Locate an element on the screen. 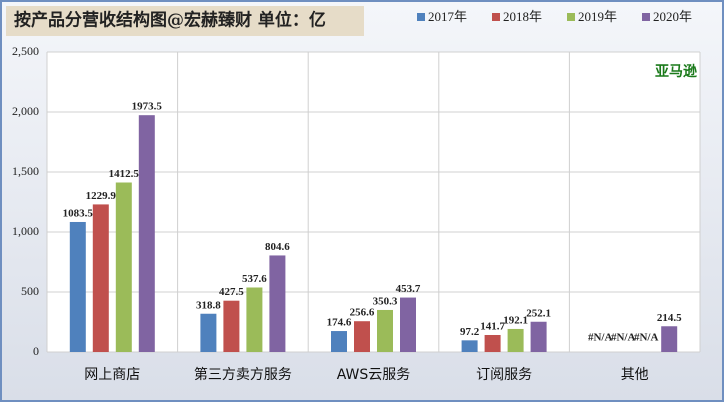 The height and width of the screenshot is (402, 724). title-box is located at coordinates (185, 21).